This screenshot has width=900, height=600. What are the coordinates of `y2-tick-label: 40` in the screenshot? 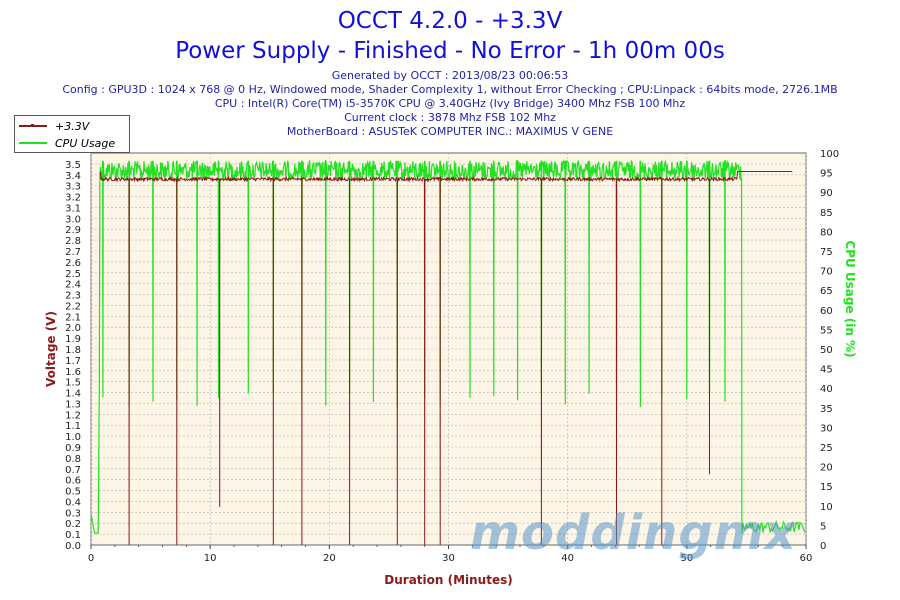 It's located at (826, 389).